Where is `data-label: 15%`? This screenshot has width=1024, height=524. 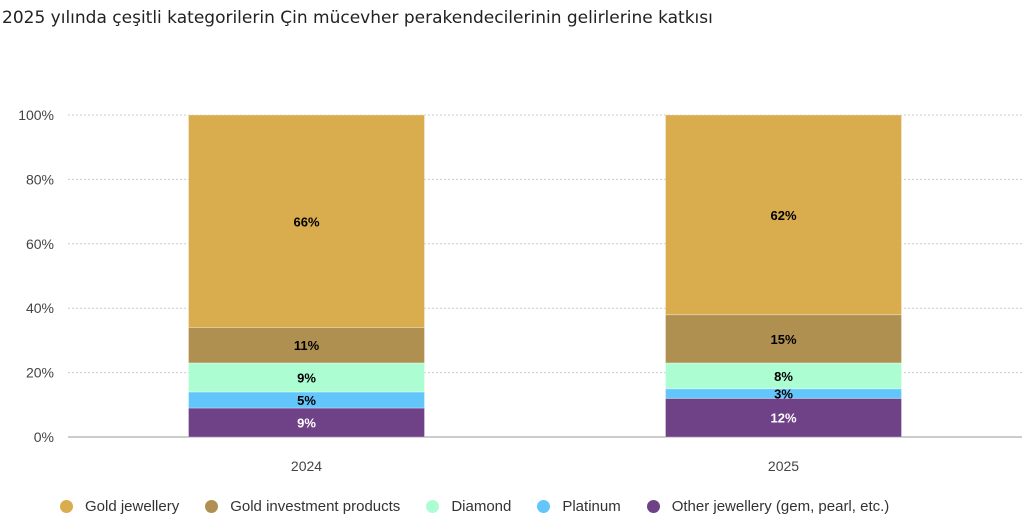 data-label: 15% is located at coordinates (783, 339).